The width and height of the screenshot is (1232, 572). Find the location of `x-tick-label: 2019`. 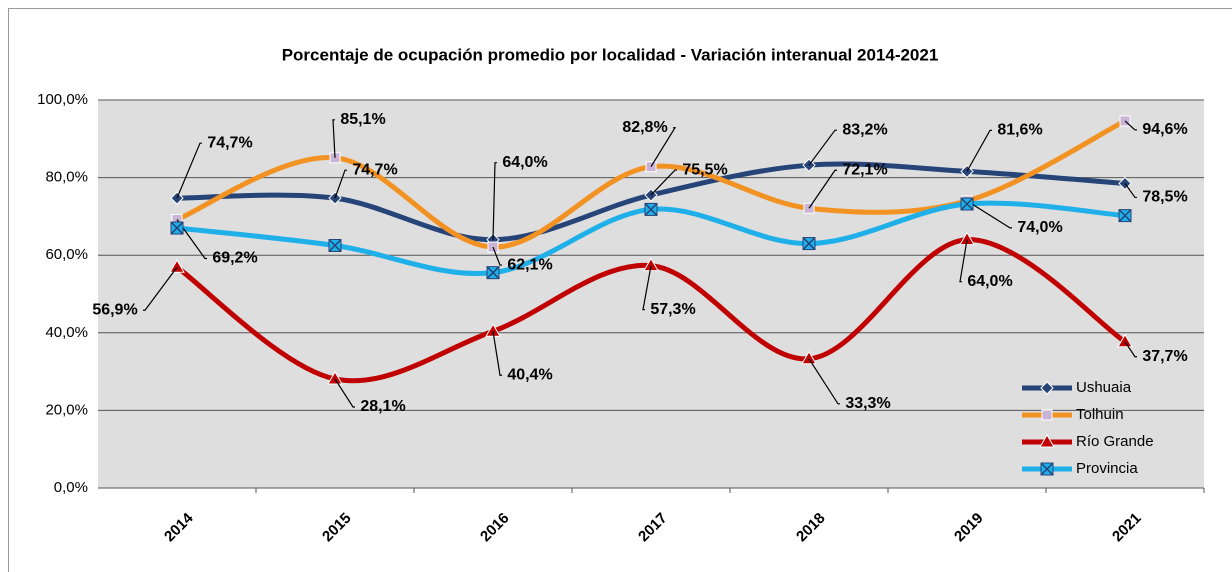

x-tick-label: 2019 is located at coordinates (969, 528).